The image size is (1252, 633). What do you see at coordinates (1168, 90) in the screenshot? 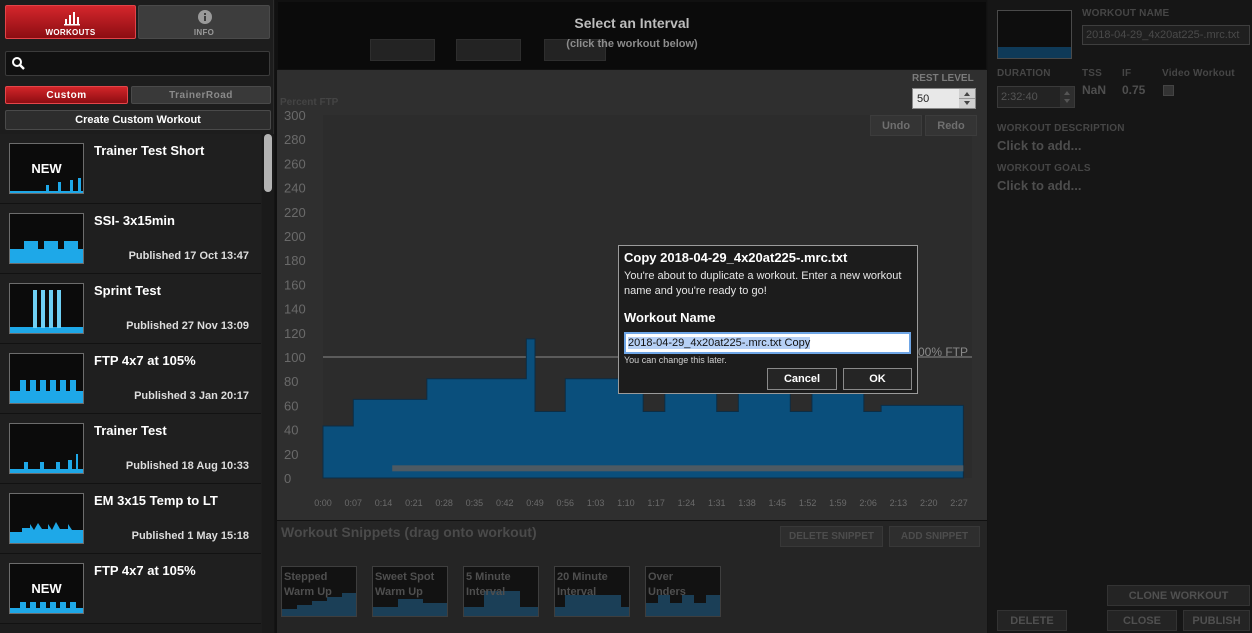
I see `video-workout-checkbox` at bounding box center [1168, 90].